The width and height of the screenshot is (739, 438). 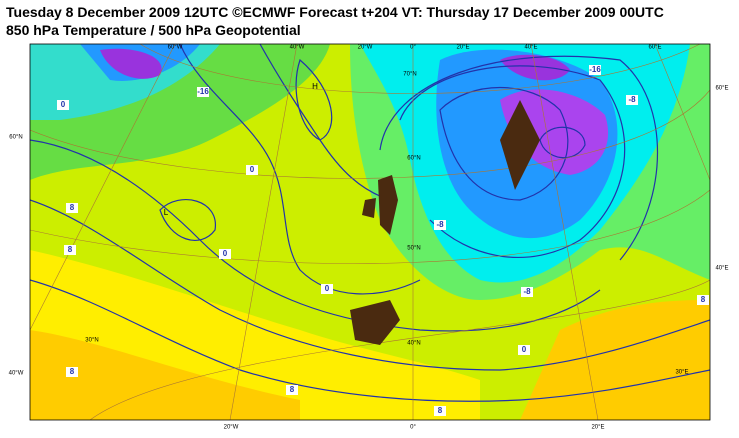 What do you see at coordinates (681, 373) in the screenshot?
I see `graticule-label: 30°E` at bounding box center [681, 373].